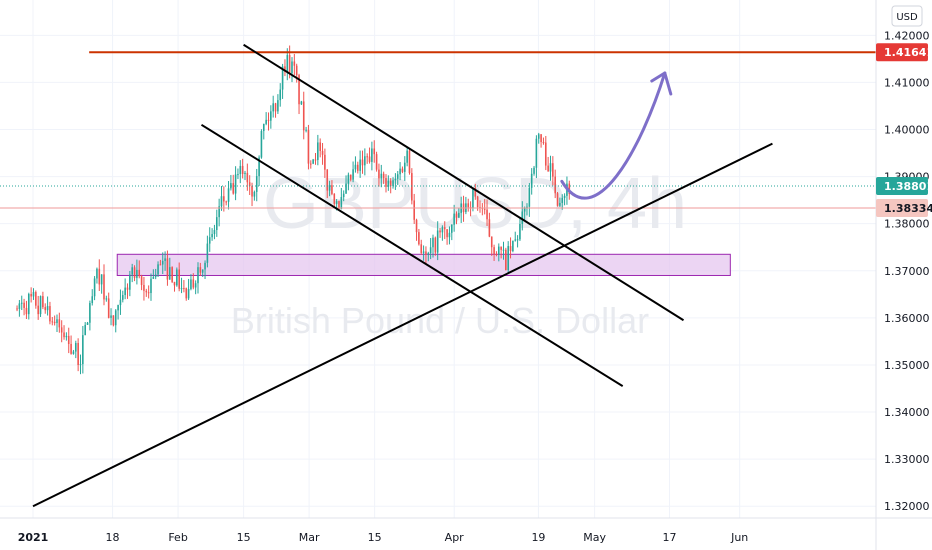 Image resolution: width=932 pixels, height=550 pixels. Describe the element at coordinates (594, 537) in the screenshot. I see `x-tick-label: May` at that location.